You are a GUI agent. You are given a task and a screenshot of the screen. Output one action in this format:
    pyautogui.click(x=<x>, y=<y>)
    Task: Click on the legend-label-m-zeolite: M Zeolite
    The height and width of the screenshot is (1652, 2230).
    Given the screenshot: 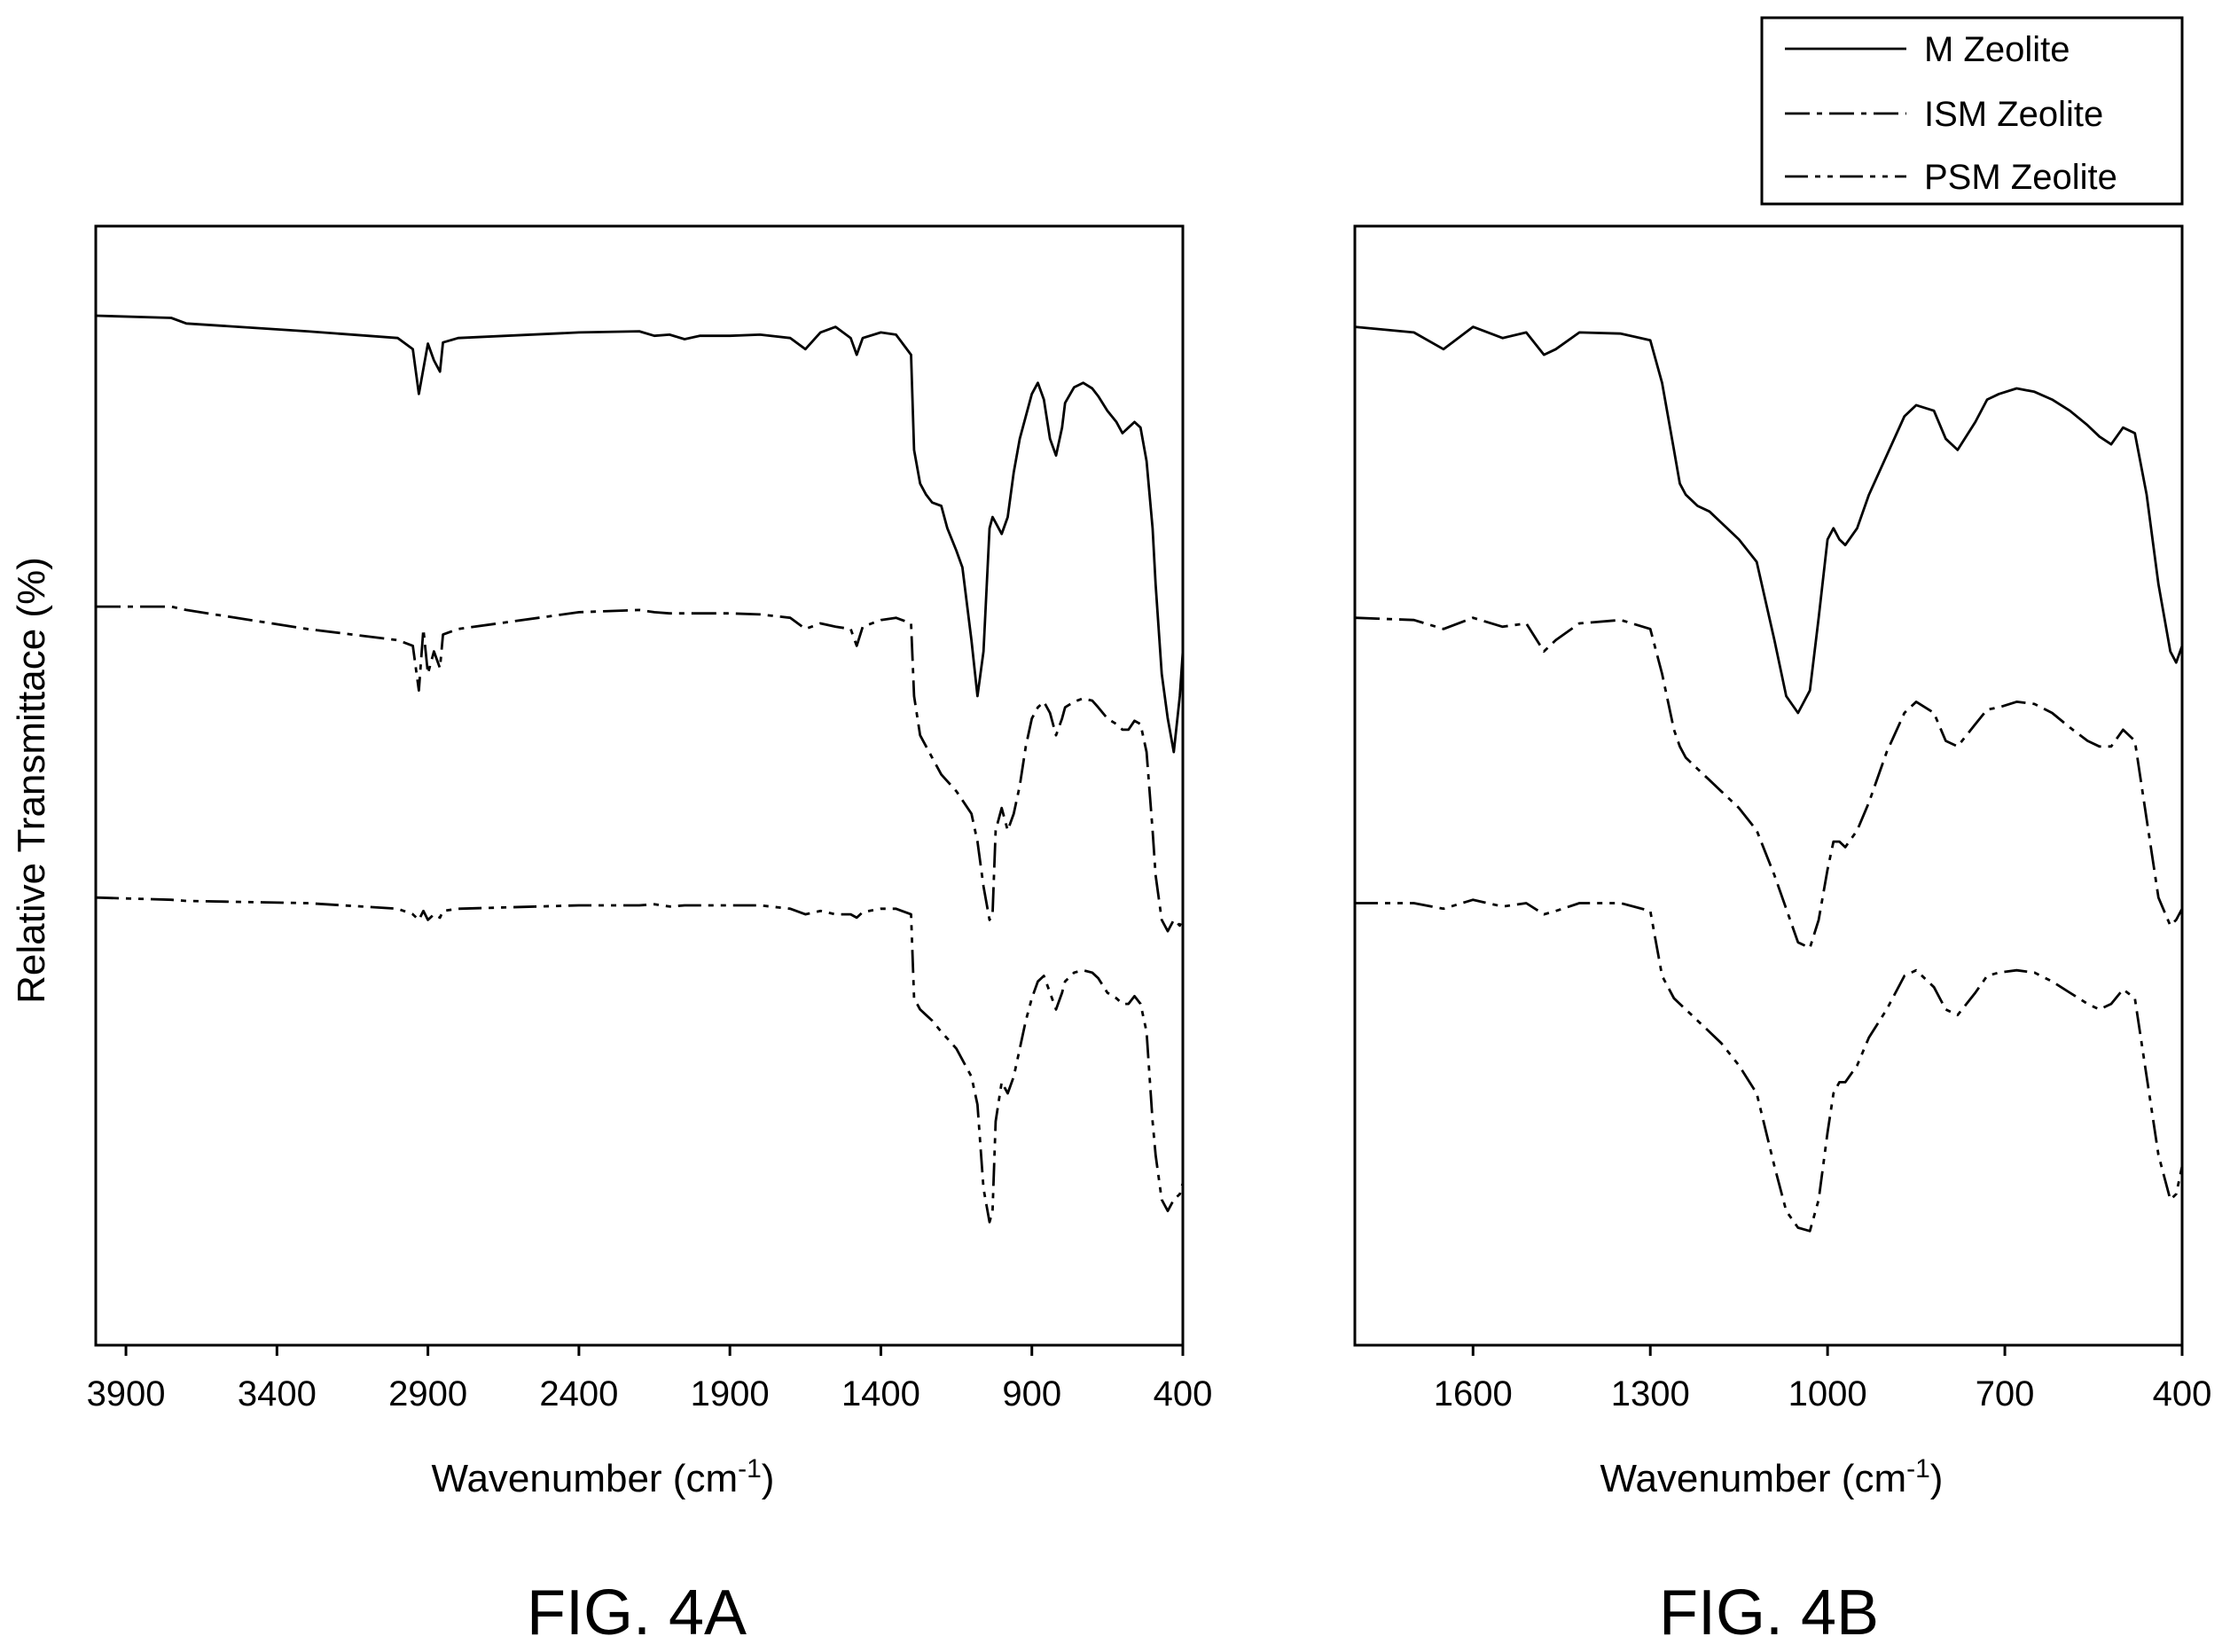 What is the action you would take?
    pyautogui.click(x=1997, y=49)
    